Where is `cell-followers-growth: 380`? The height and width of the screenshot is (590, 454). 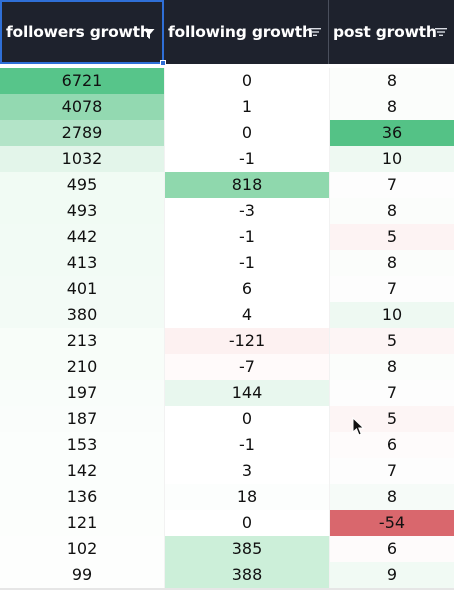 cell-followers-growth: 380 is located at coordinates (82, 315).